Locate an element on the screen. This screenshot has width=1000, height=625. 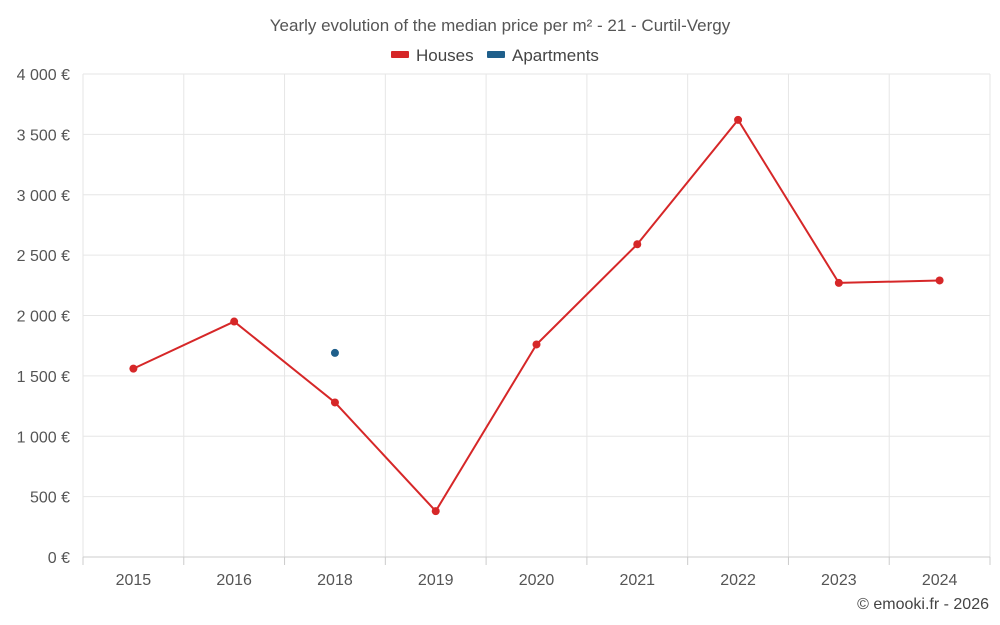
x-tick-label: 2019 is located at coordinates (436, 580).